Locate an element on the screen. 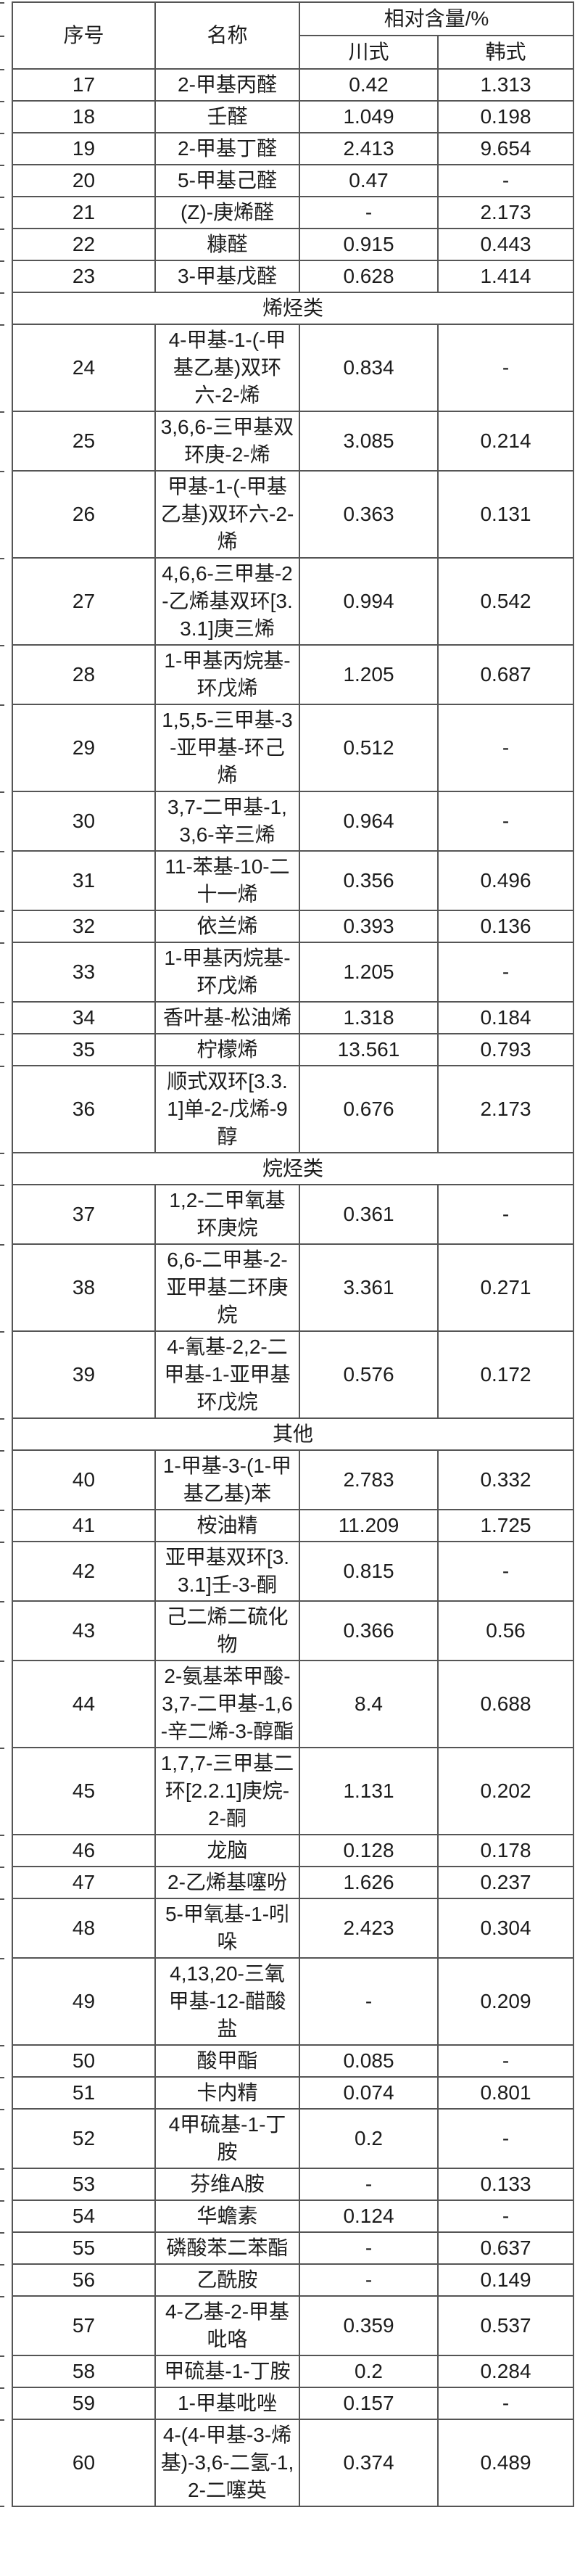 The width and height of the screenshot is (580, 2576). cell-compound-name: 4-氰基-2,2-二甲基-1-亚甲基环戊烷 is located at coordinates (227, 1374).